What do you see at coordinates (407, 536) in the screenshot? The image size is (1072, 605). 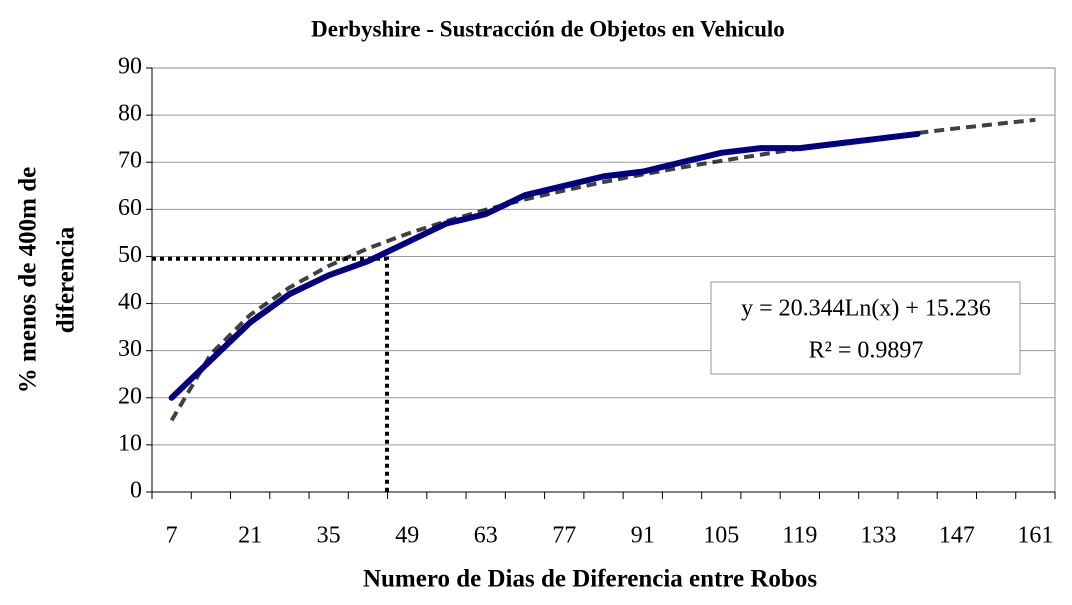 I see `x-tick-label: 49` at bounding box center [407, 536].